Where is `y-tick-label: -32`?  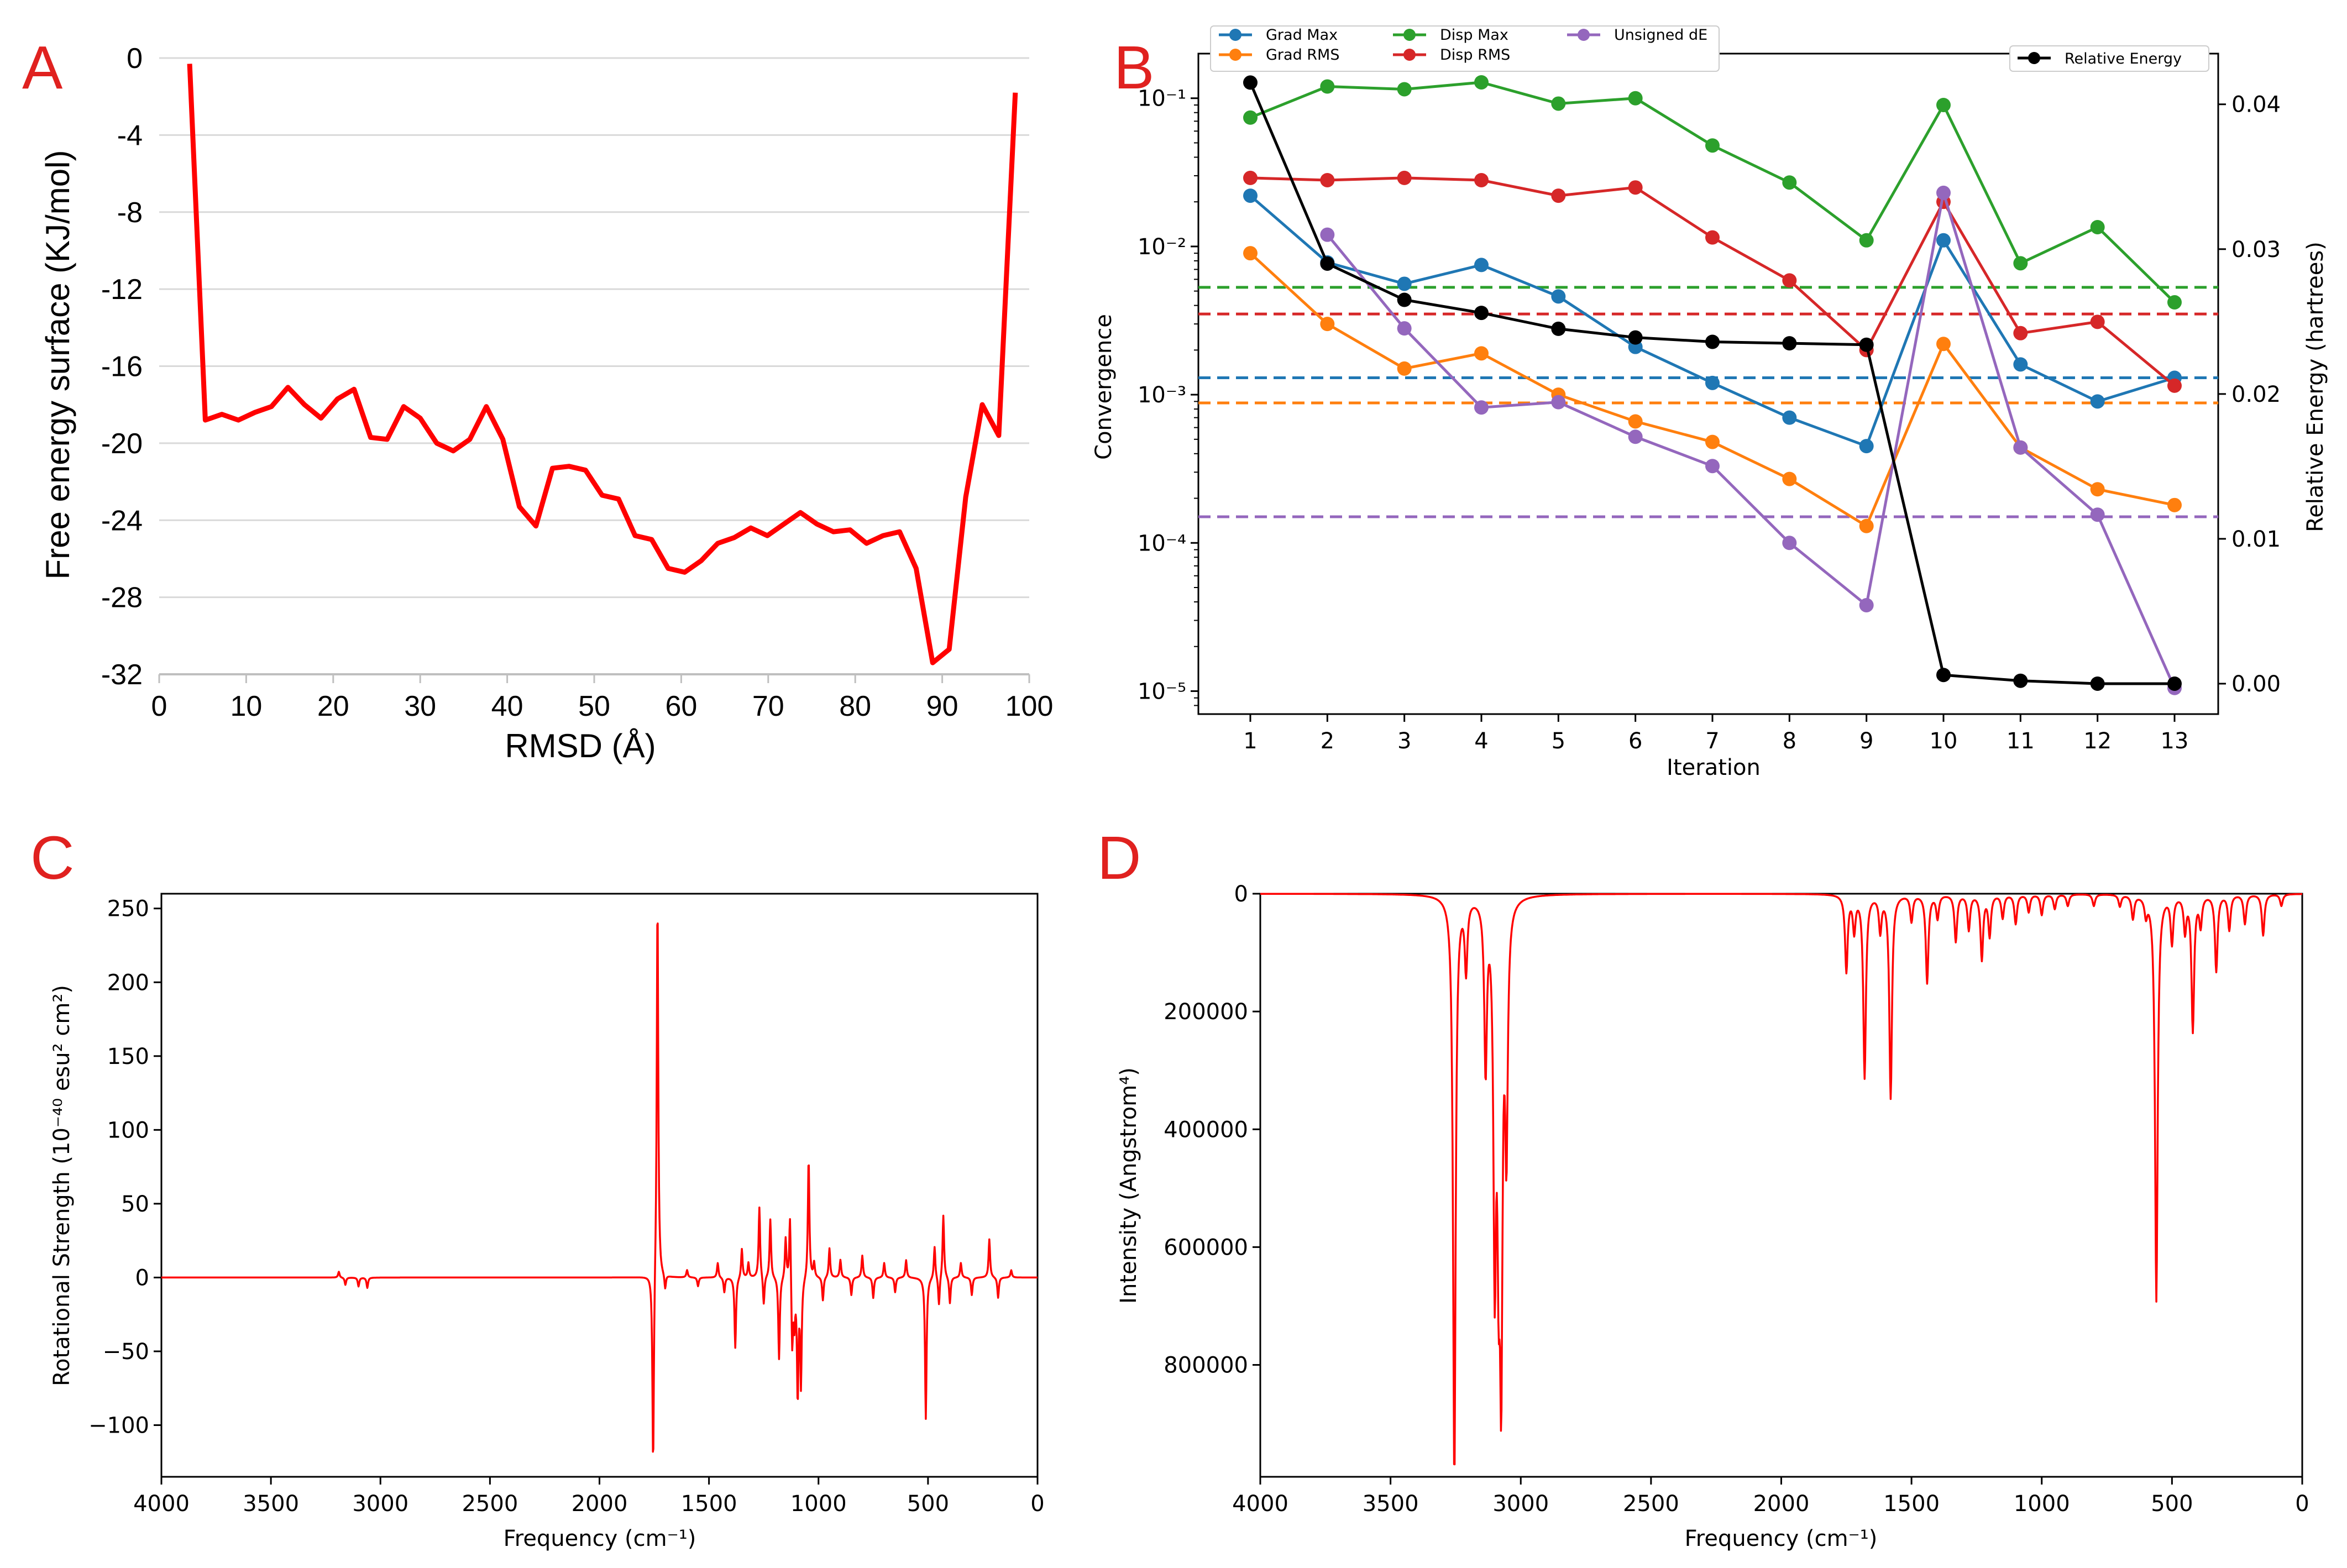 y-tick-label: -32 is located at coordinates (122, 675).